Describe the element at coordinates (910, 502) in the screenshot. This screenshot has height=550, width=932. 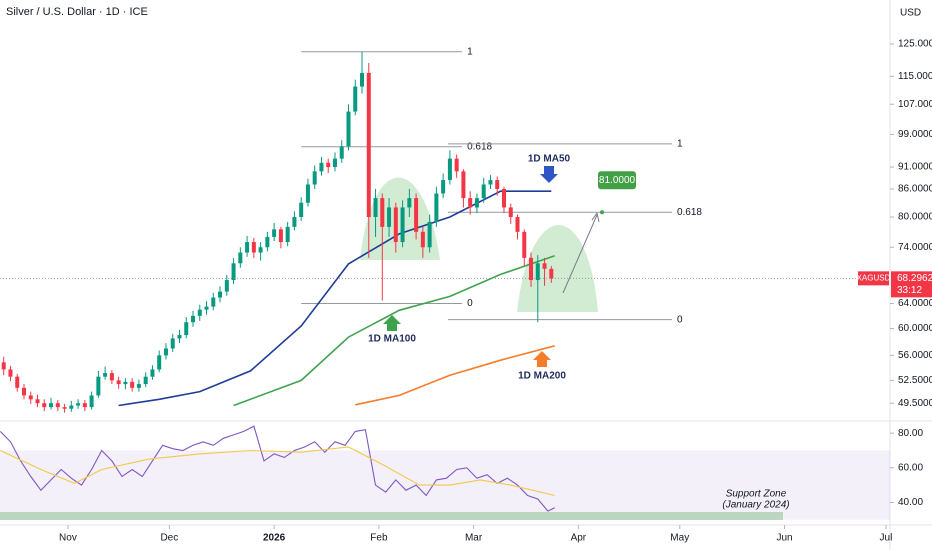
I see `y-tick-label: 40.00` at that location.